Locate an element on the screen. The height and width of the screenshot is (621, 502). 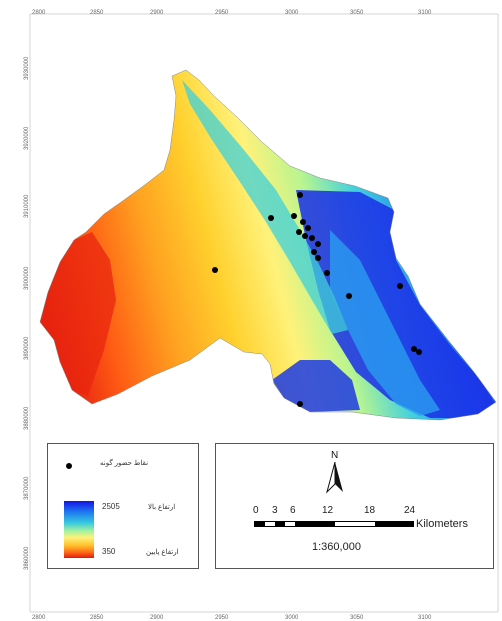
svg-text: 3910000 is located at coordinates (27, 206).